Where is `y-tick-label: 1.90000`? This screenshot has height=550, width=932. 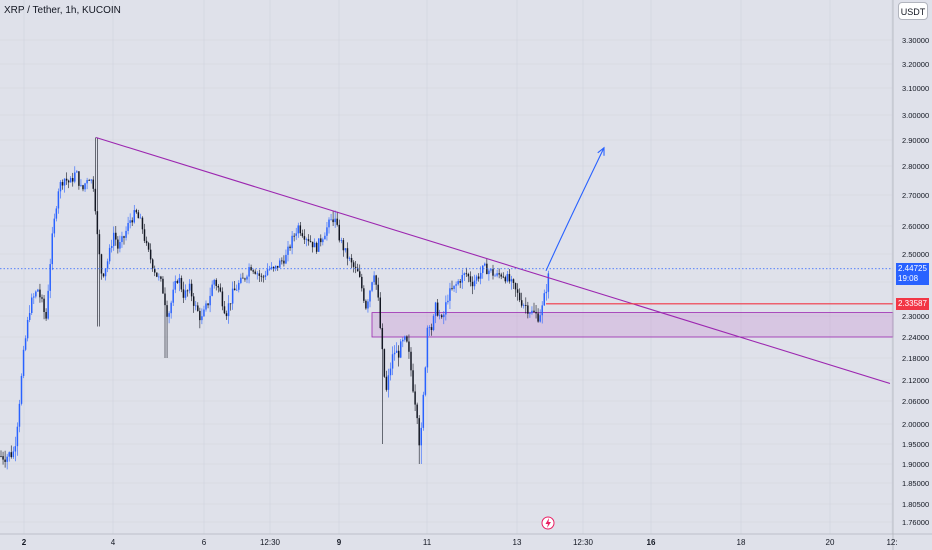
y-tick-label: 1.90000 is located at coordinates (915, 464).